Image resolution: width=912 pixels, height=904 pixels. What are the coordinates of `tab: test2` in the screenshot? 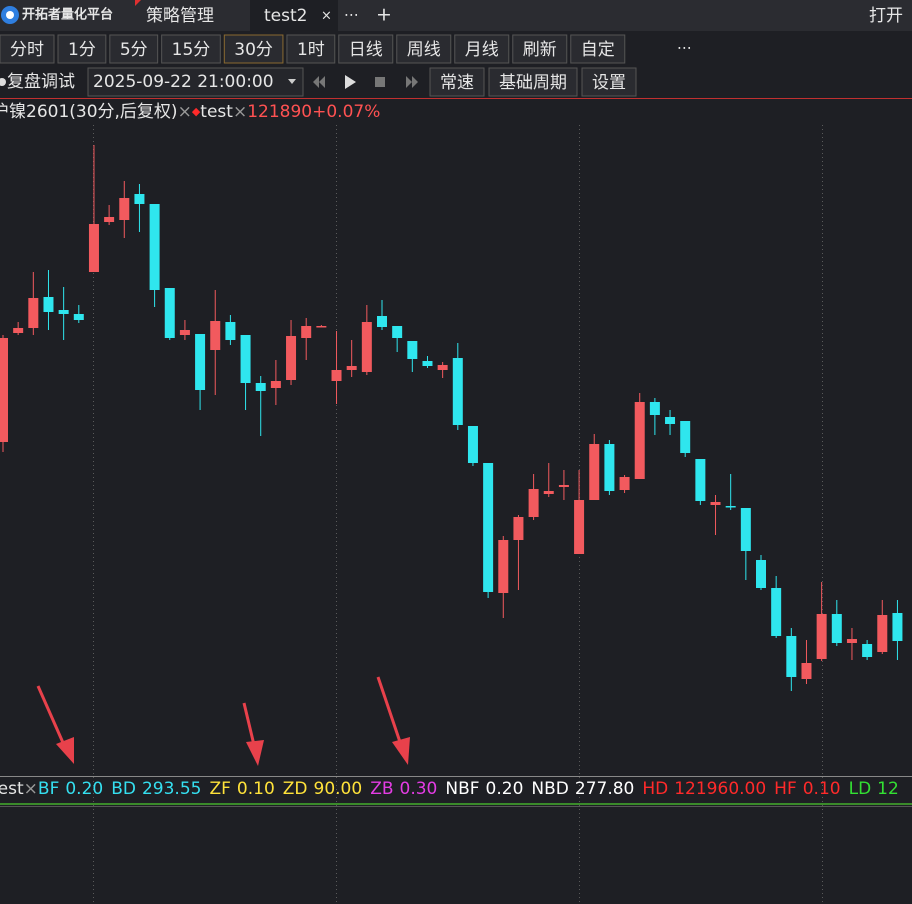 It's located at (285, 16).